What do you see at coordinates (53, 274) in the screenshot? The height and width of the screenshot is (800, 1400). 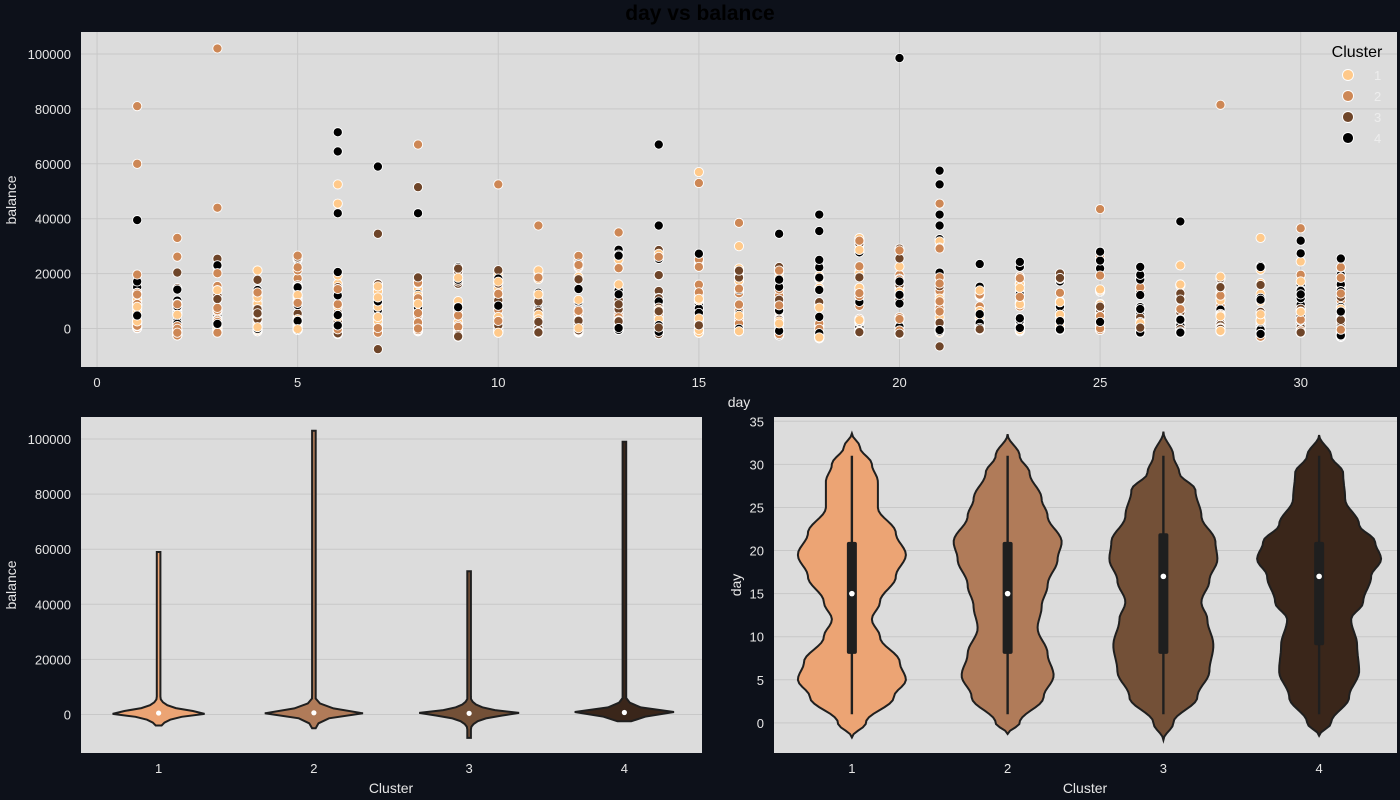 I see `scatter-y-tick-label: 20000` at bounding box center [53, 274].